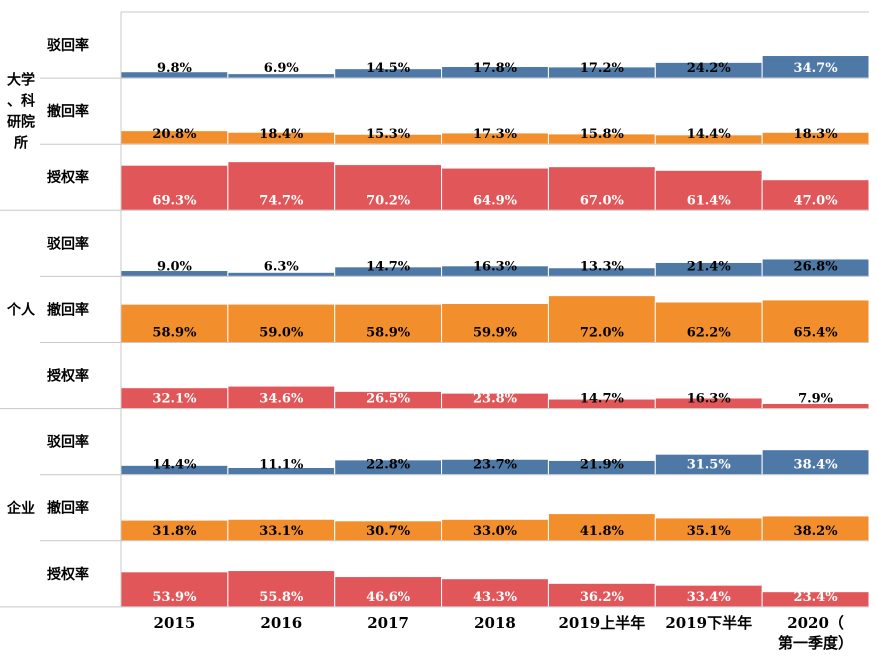  What do you see at coordinates (174, 597) in the screenshot?
I see `data-label-3-3-1: 53.9%` at bounding box center [174, 597].